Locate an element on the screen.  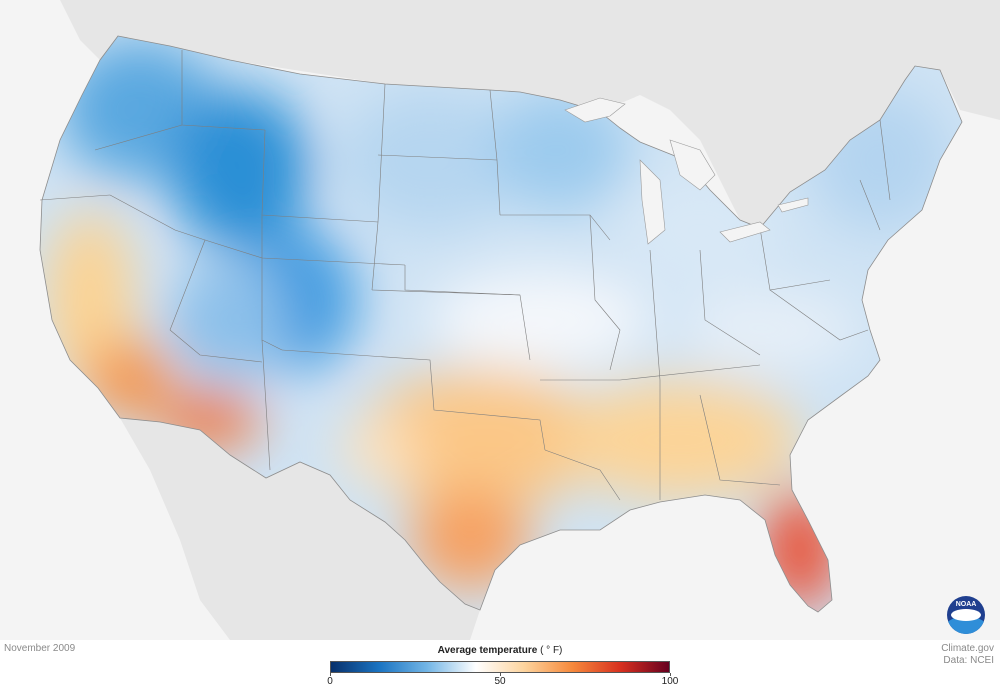
legend-unit: ( ° F) is located at coordinates (551, 650).